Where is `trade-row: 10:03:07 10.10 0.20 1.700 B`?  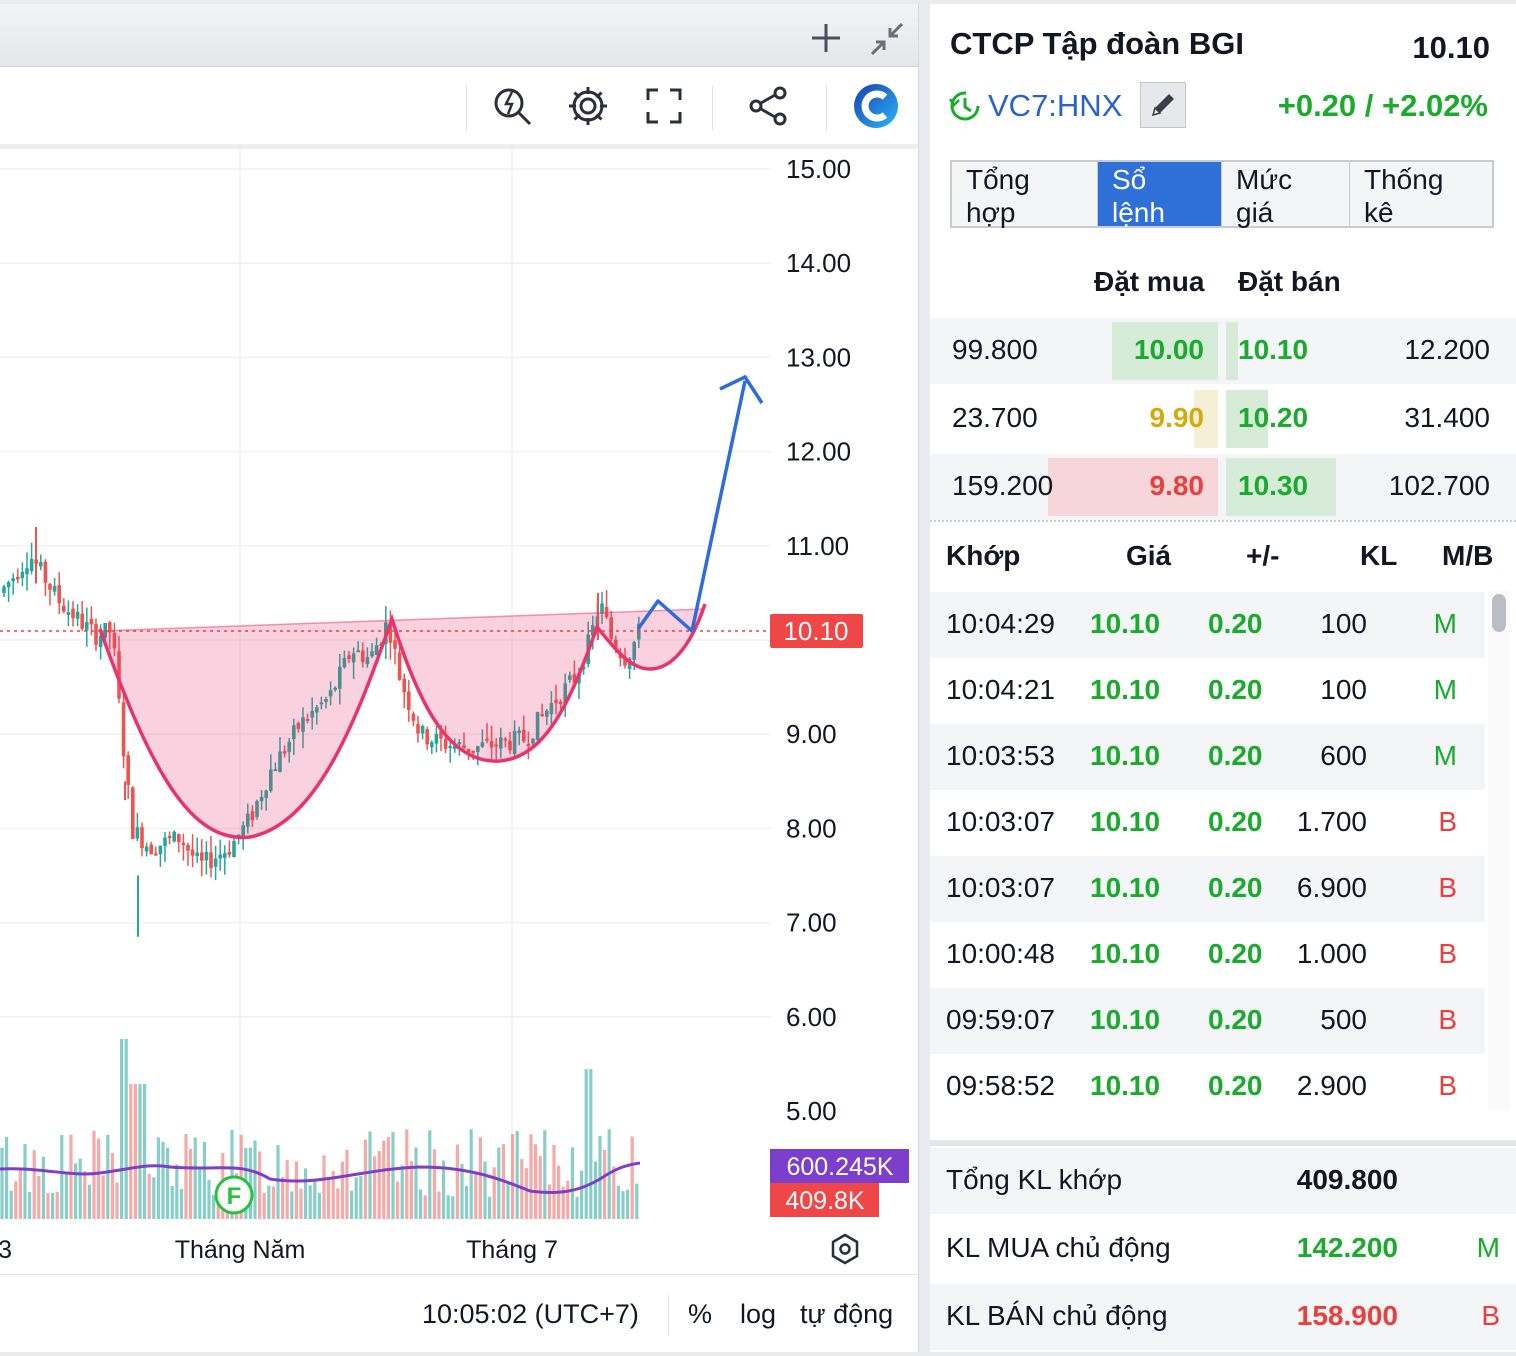
trade-row: 10:03:07 10.10 0.20 1.700 B is located at coordinates (1207, 823).